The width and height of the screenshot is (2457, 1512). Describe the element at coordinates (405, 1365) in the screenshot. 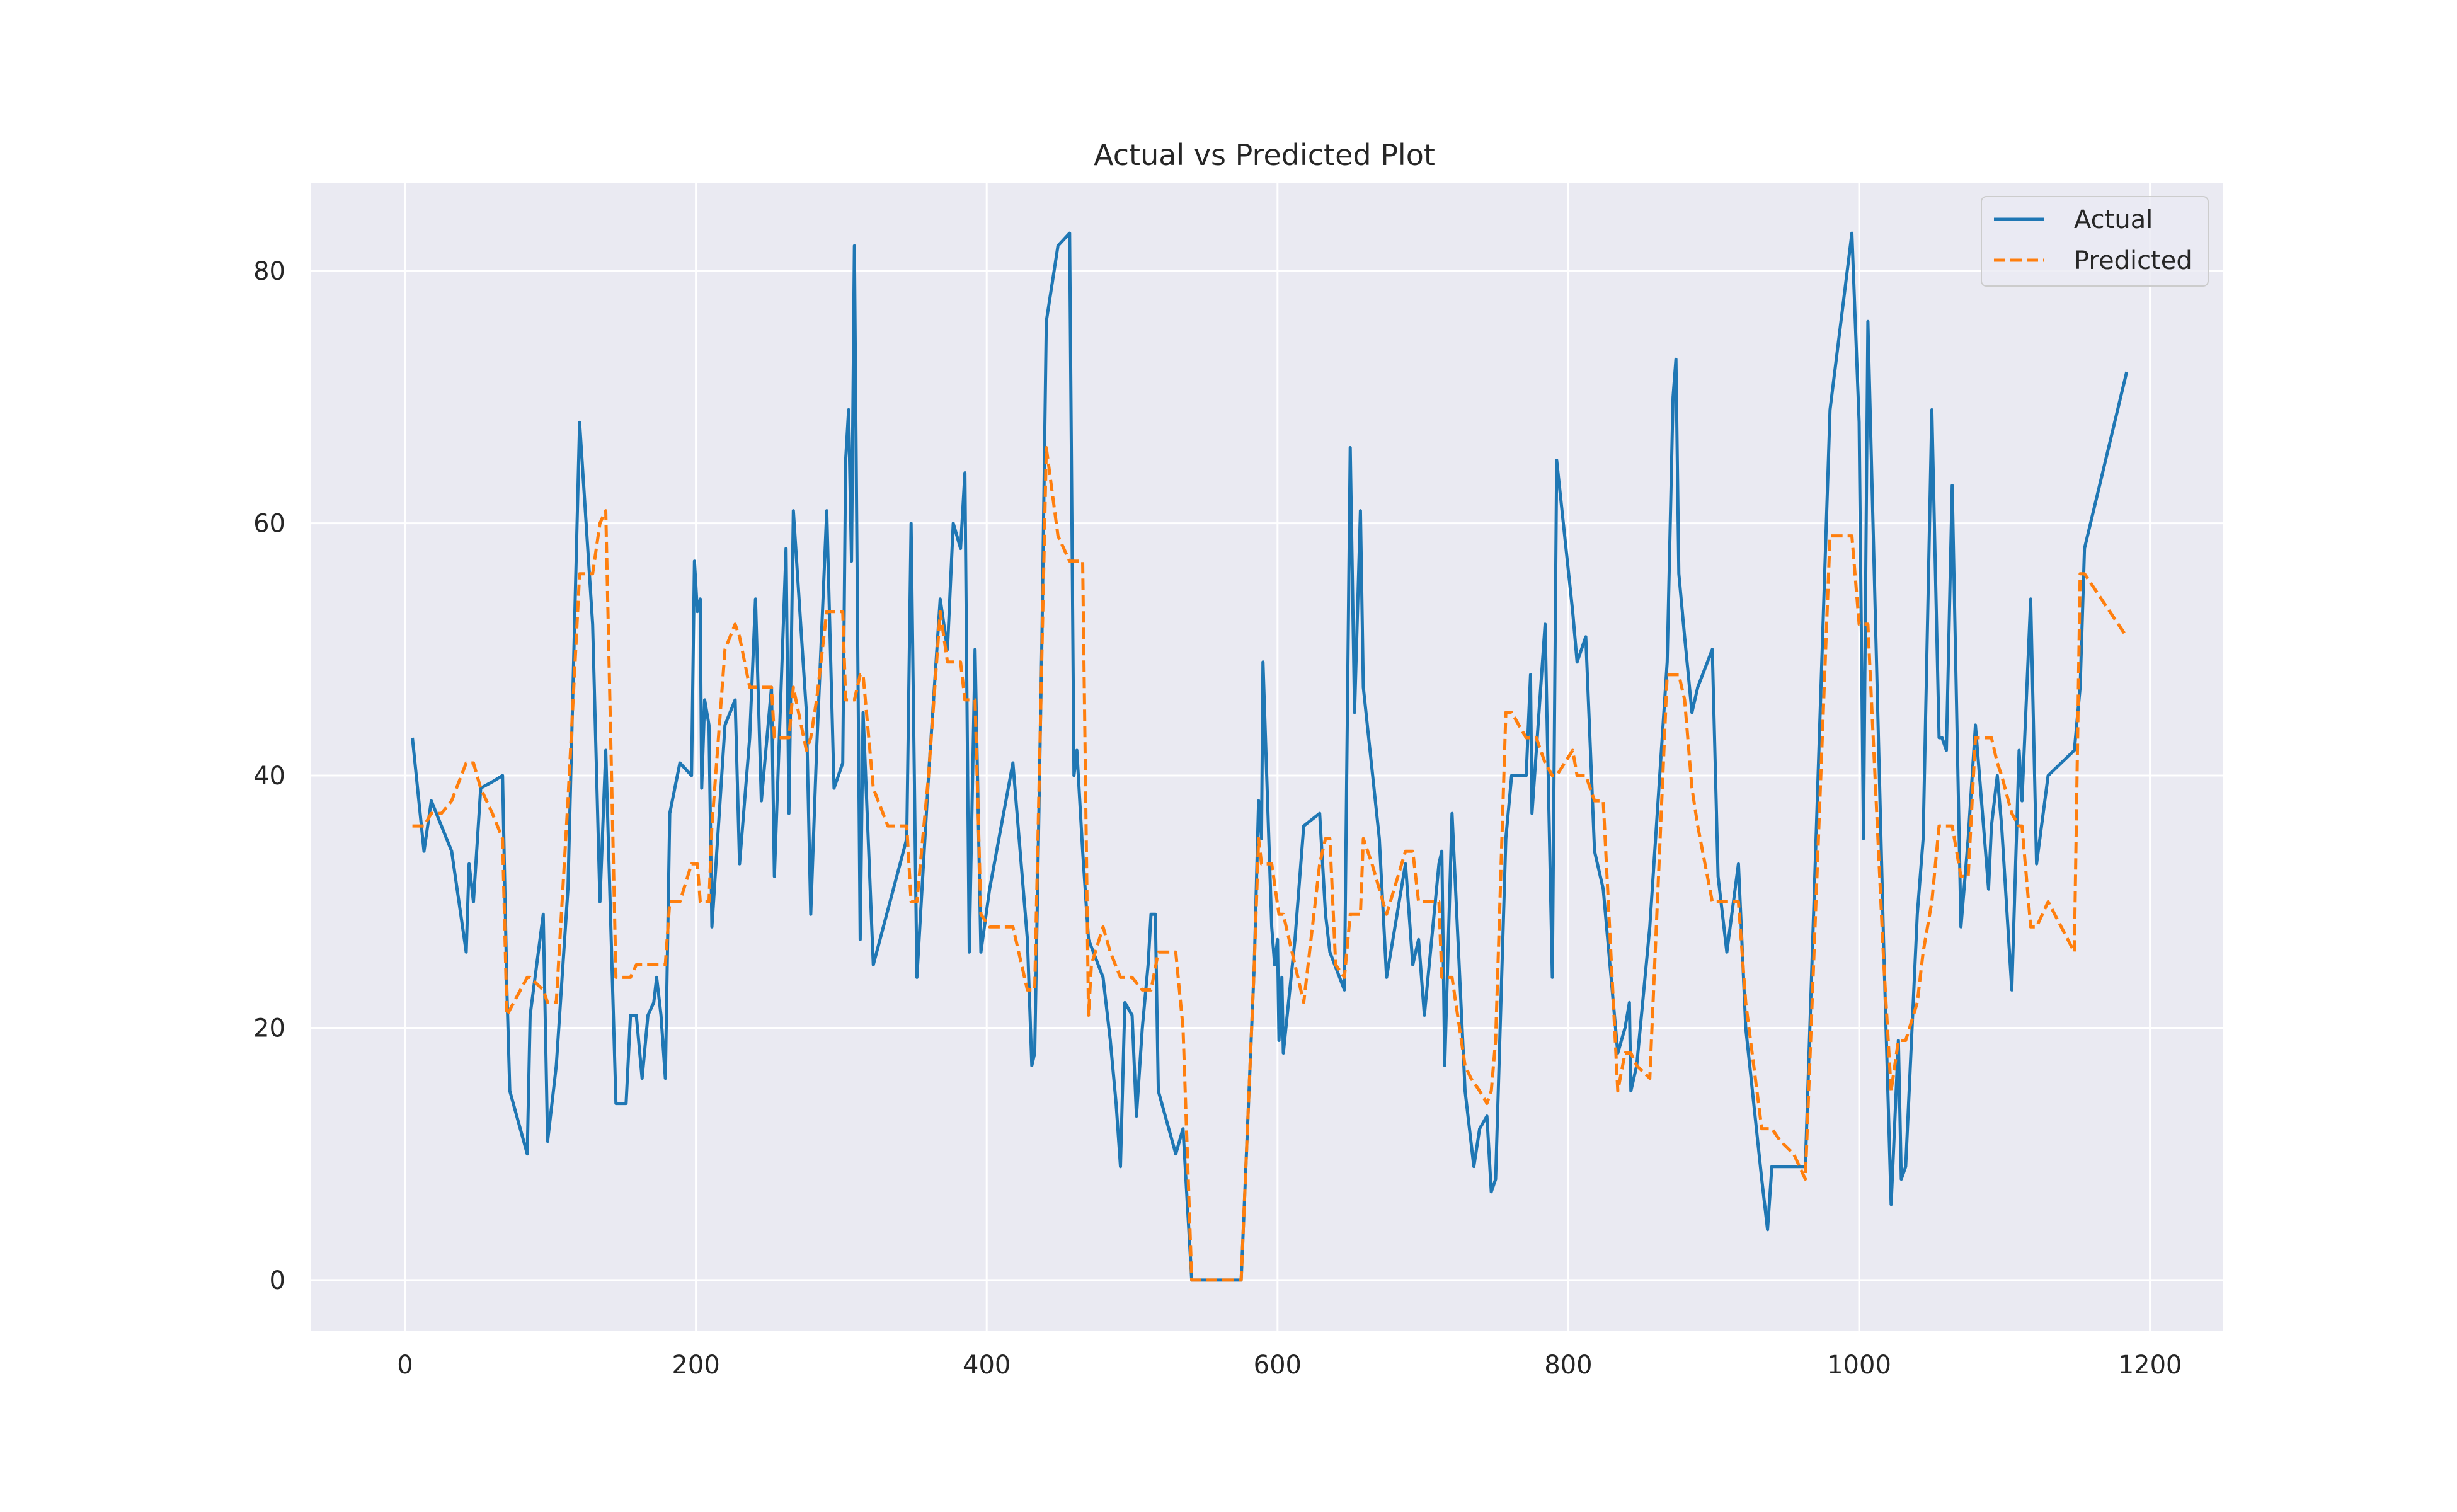

I see `x-tick-label: 0` at that location.